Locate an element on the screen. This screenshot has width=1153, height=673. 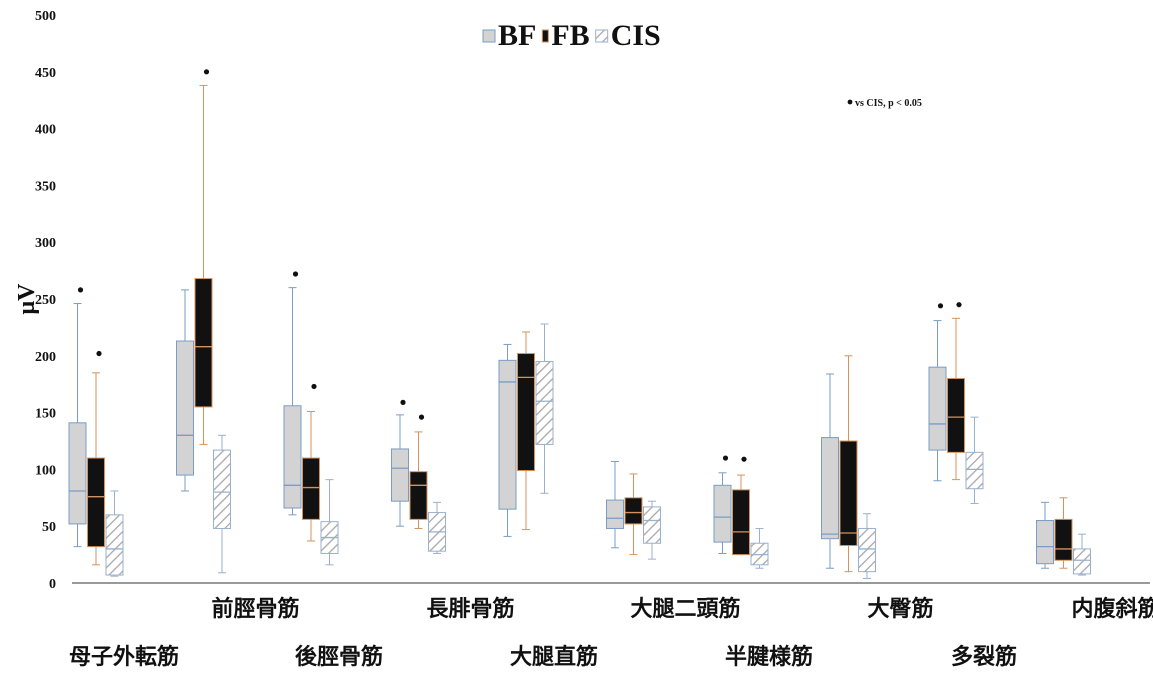
annotation-text: vs CIS, p < 0.05 is located at coordinates (888, 103).